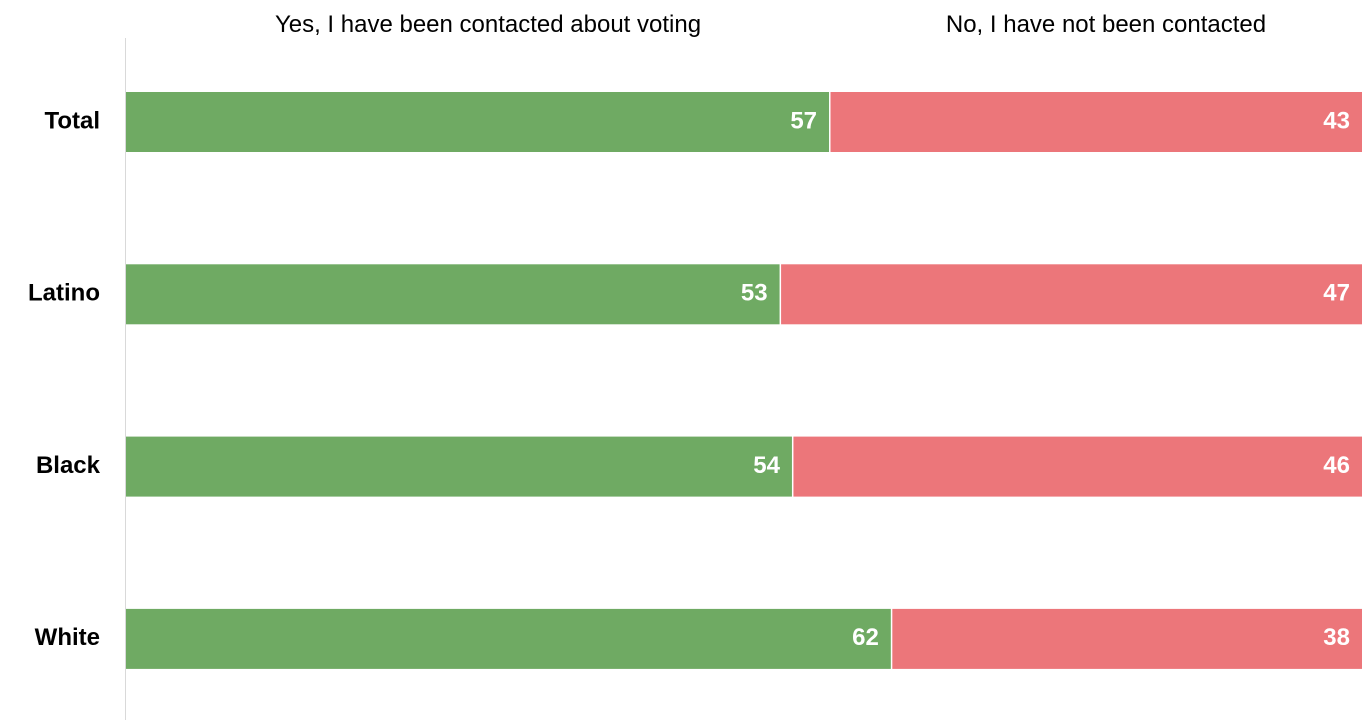  What do you see at coordinates (64, 379) in the screenshot?
I see `category-labels: Total Latino Black White` at bounding box center [64, 379].